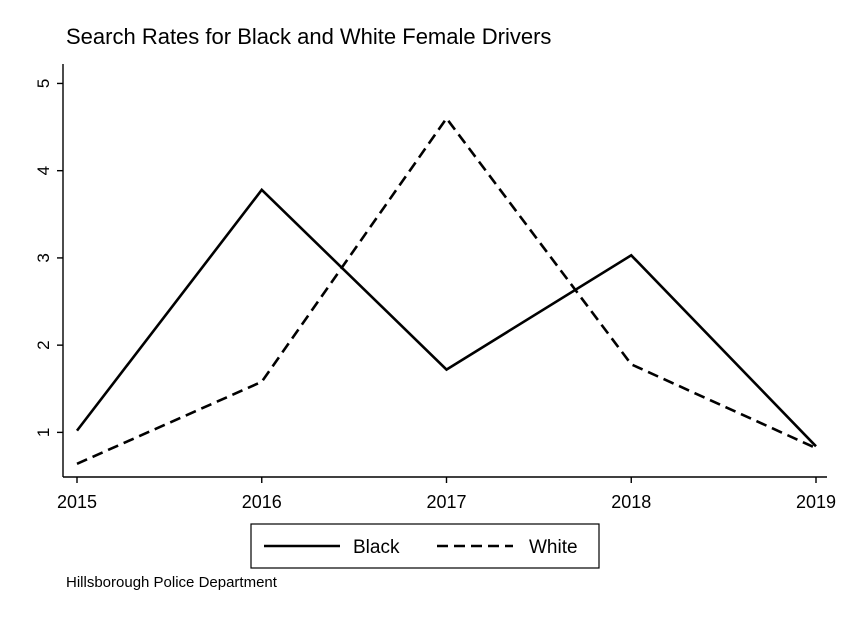 This screenshot has height=618, width=850. I want to click on legend: Black White, so click(425, 546).